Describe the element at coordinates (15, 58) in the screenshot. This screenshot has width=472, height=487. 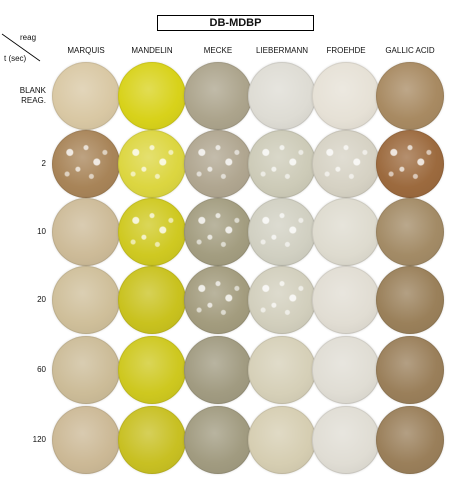
I see `corner-time-label: t (sec)` at that location.